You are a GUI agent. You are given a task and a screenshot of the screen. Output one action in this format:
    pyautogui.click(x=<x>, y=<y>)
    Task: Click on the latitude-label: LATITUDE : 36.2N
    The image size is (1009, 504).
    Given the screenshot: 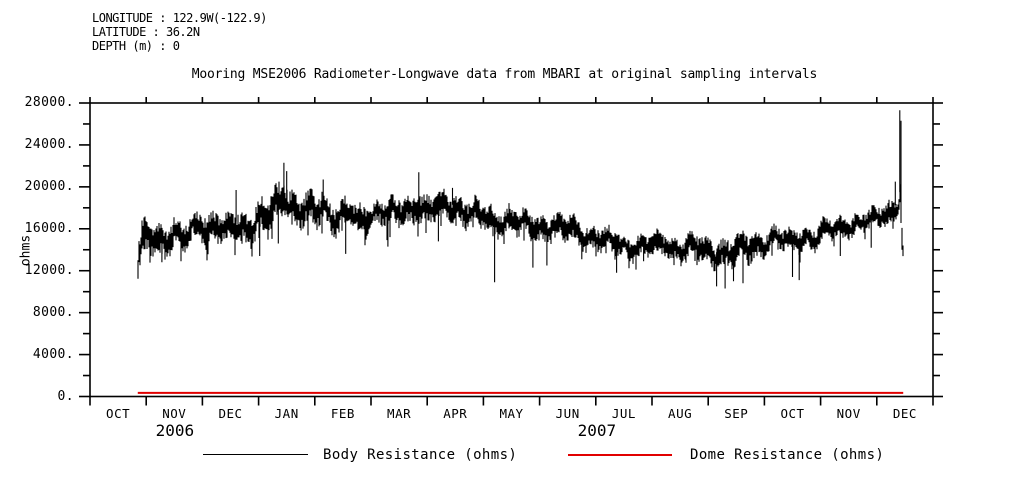 What is the action you would take?
    pyautogui.click(x=146, y=32)
    